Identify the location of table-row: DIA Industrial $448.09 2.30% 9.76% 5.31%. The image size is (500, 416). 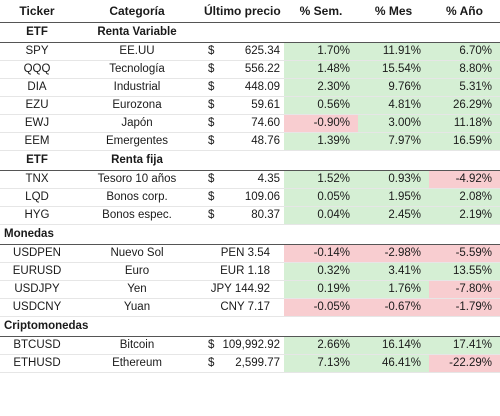
(250, 87).